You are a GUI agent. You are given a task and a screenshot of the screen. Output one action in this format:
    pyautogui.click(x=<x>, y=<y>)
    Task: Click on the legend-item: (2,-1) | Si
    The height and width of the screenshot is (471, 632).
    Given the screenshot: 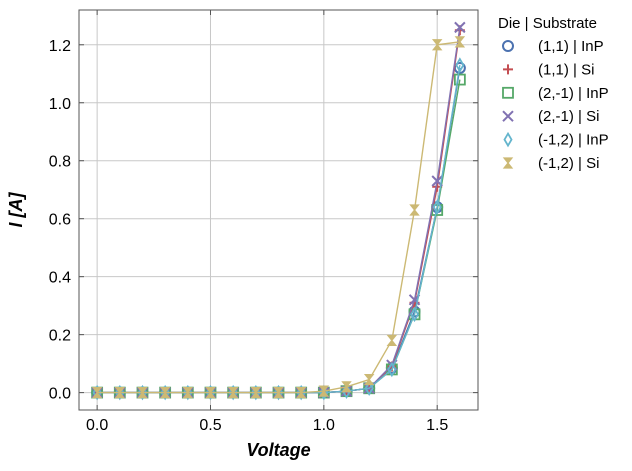 What is the action you would take?
    pyautogui.click(x=550, y=116)
    